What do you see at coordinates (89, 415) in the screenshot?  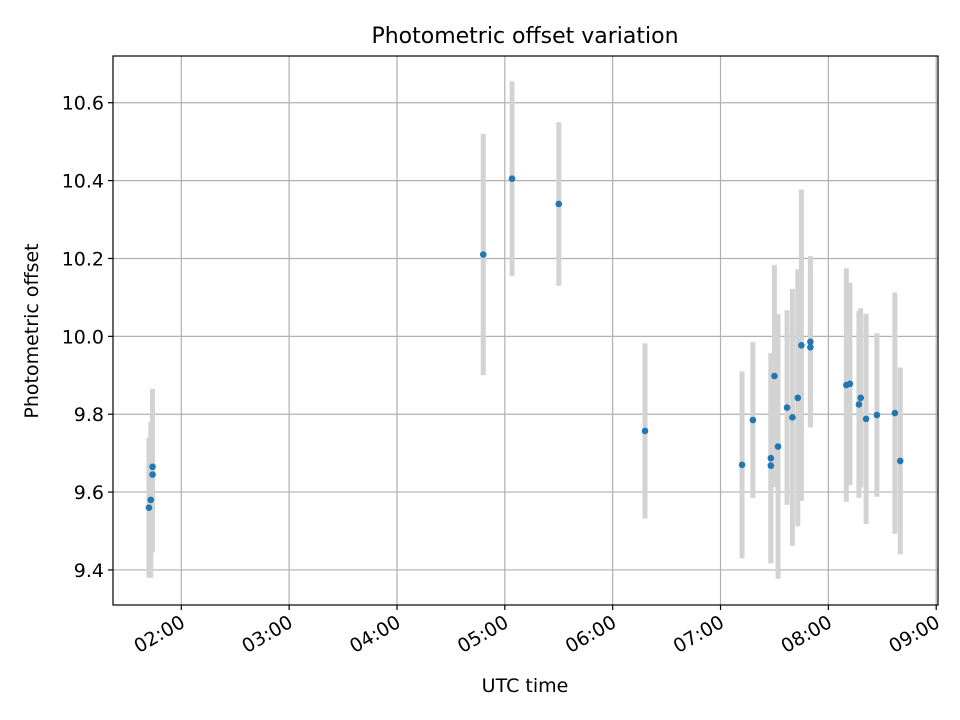 I see `y-tick-label: 9.8` at bounding box center [89, 415].